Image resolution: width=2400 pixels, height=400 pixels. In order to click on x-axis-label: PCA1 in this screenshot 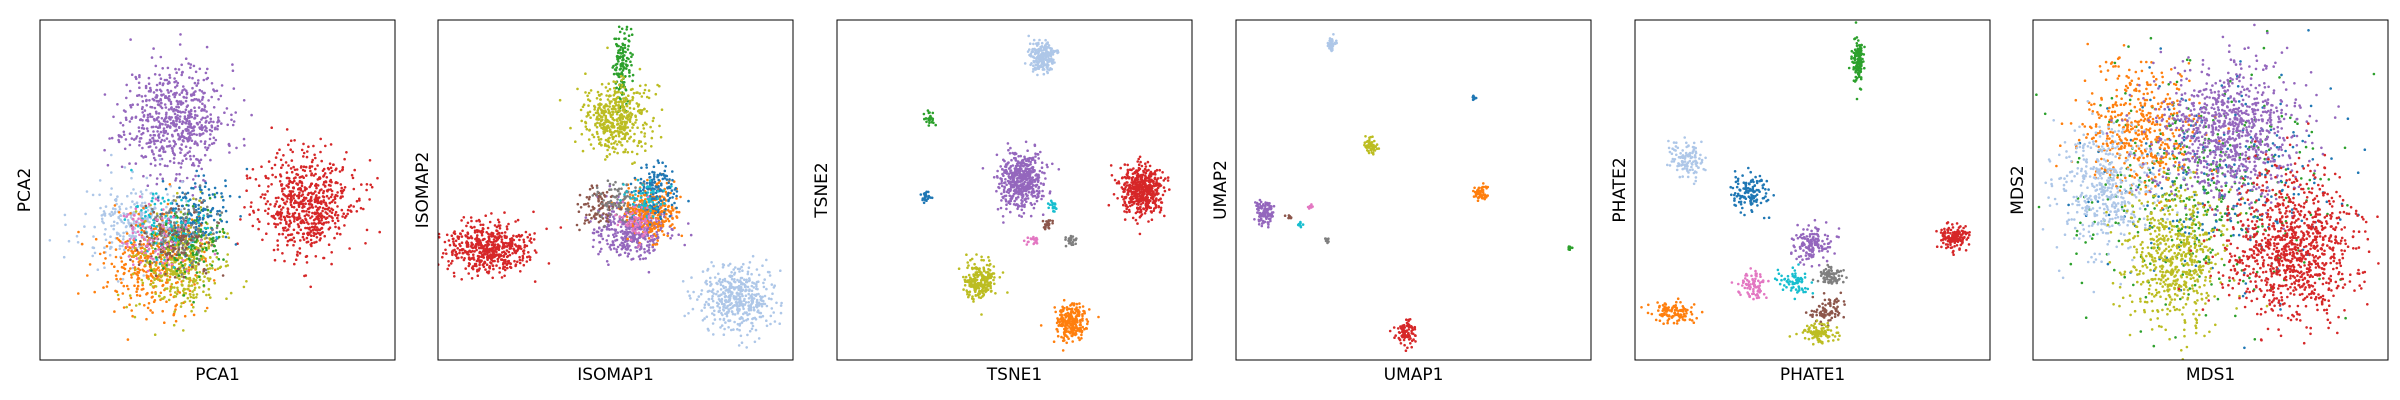, I will do `click(217, 375)`.